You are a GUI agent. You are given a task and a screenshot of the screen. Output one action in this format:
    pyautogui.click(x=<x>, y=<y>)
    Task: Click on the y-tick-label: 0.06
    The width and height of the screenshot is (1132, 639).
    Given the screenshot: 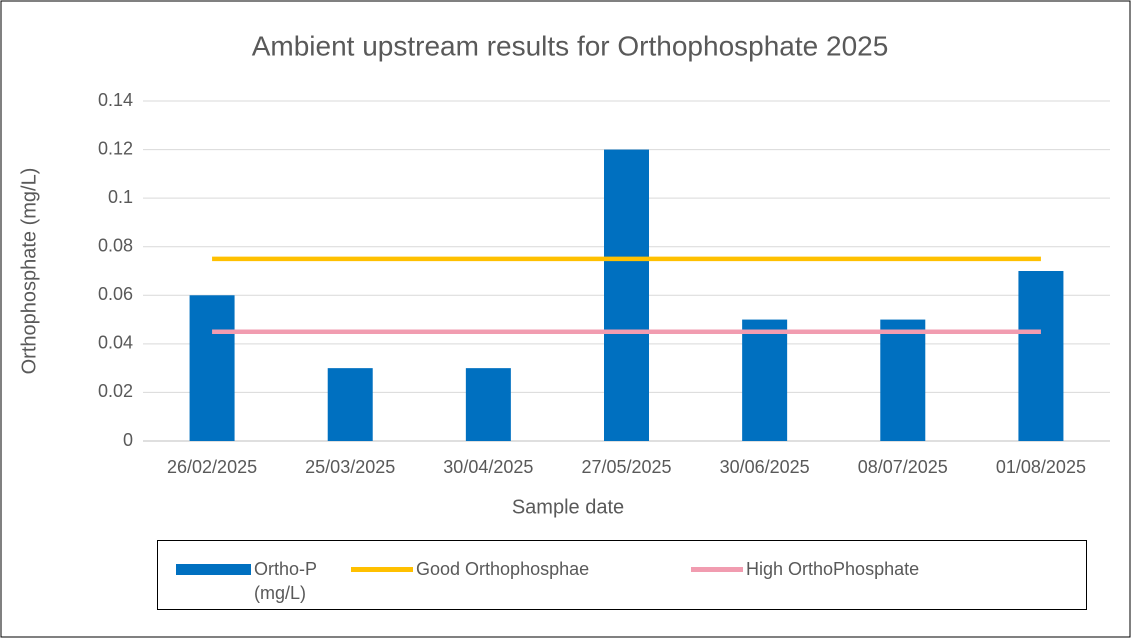 What is the action you would take?
    pyautogui.click(x=115, y=294)
    